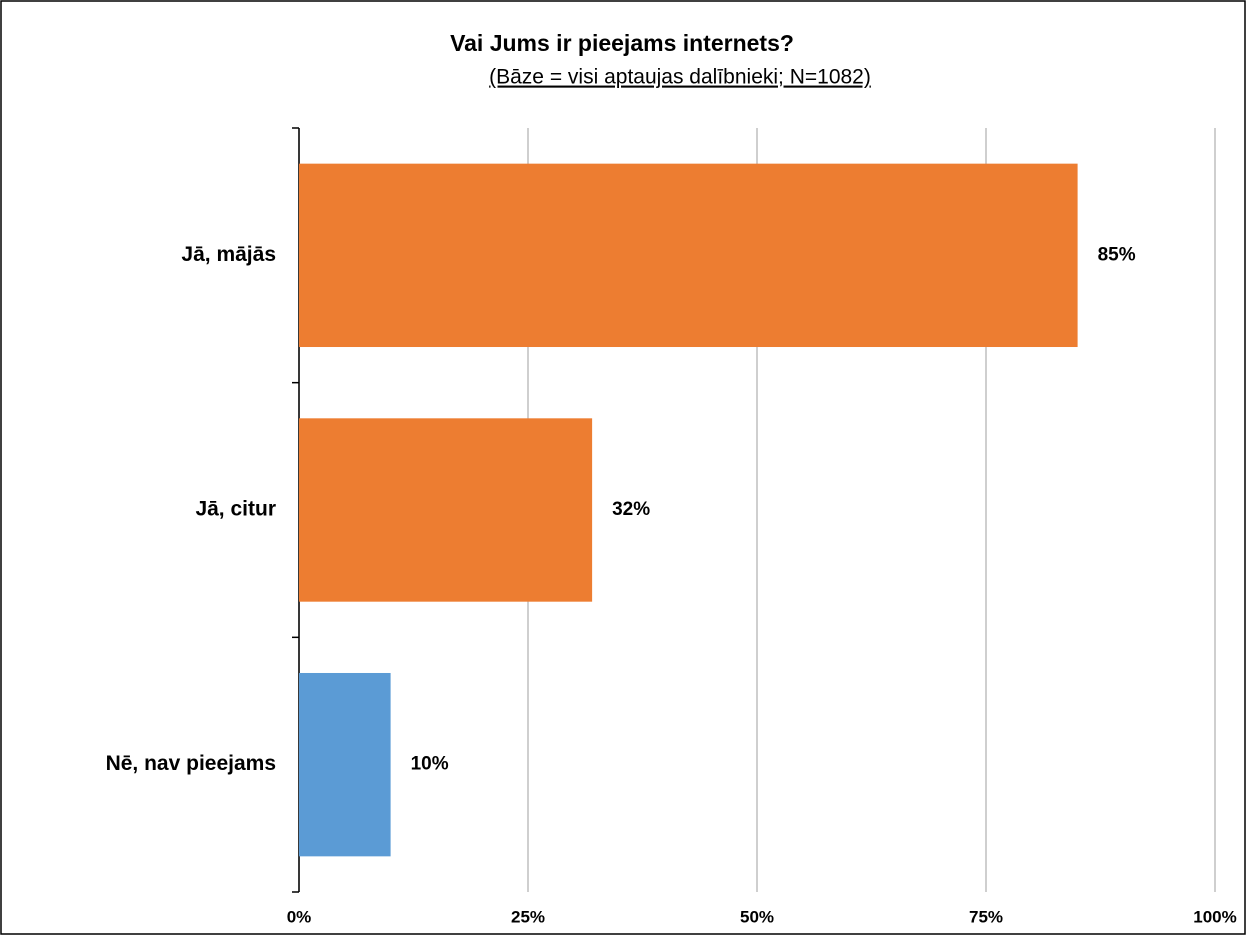 This screenshot has height=936, width=1246. I want to click on value-label: 85%, so click(1117, 254).